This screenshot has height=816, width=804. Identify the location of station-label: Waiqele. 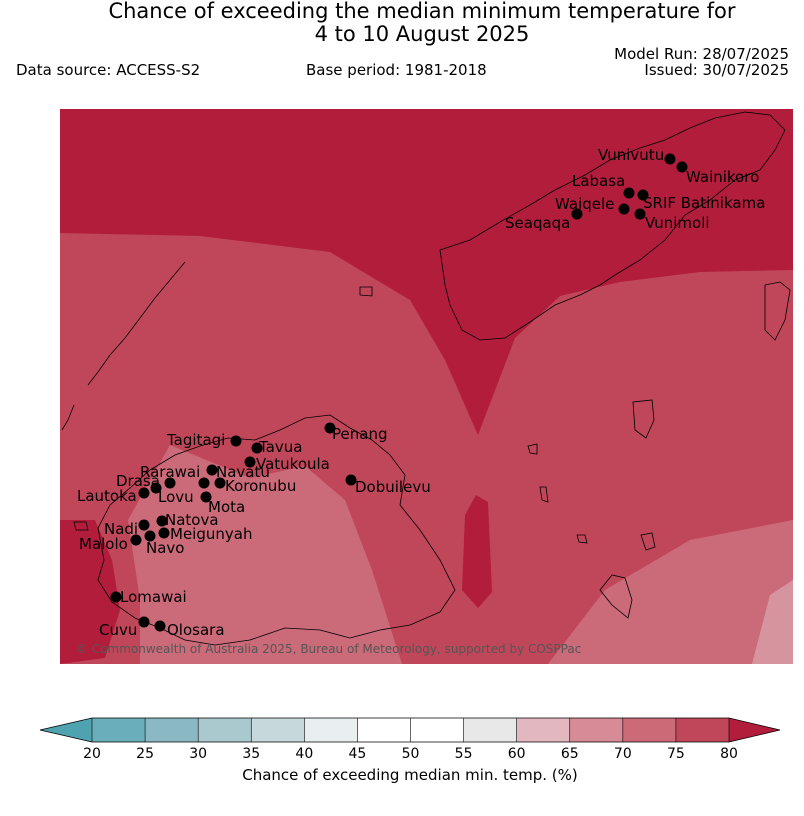
(584, 204).